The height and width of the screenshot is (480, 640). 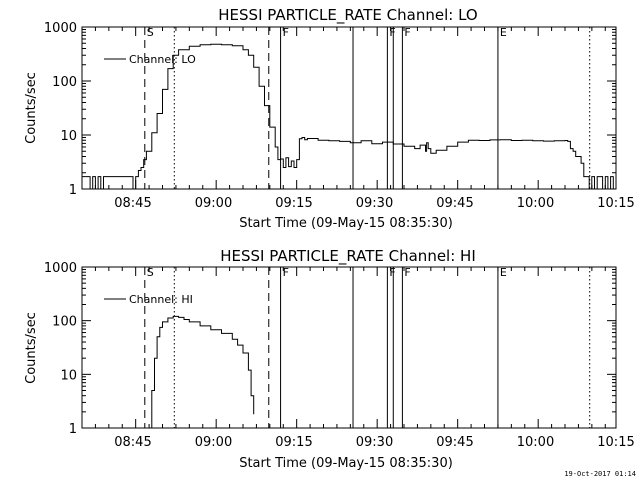 I want to click on series-line, so click(x=202, y=372).